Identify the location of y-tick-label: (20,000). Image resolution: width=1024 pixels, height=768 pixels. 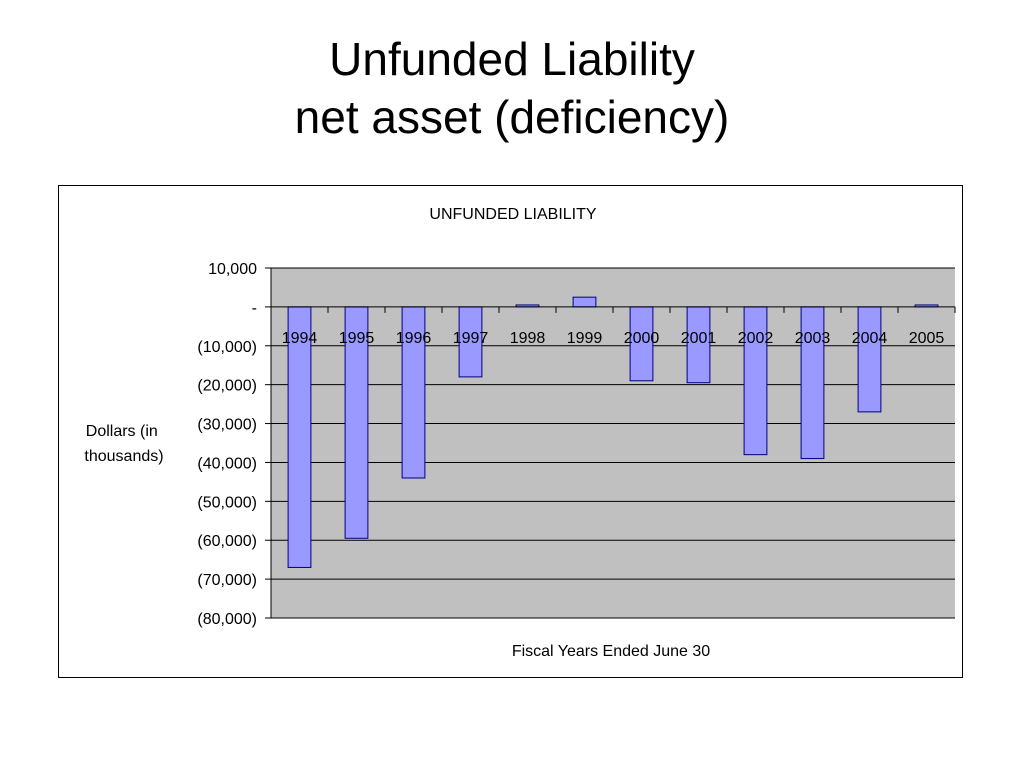
(227, 386).